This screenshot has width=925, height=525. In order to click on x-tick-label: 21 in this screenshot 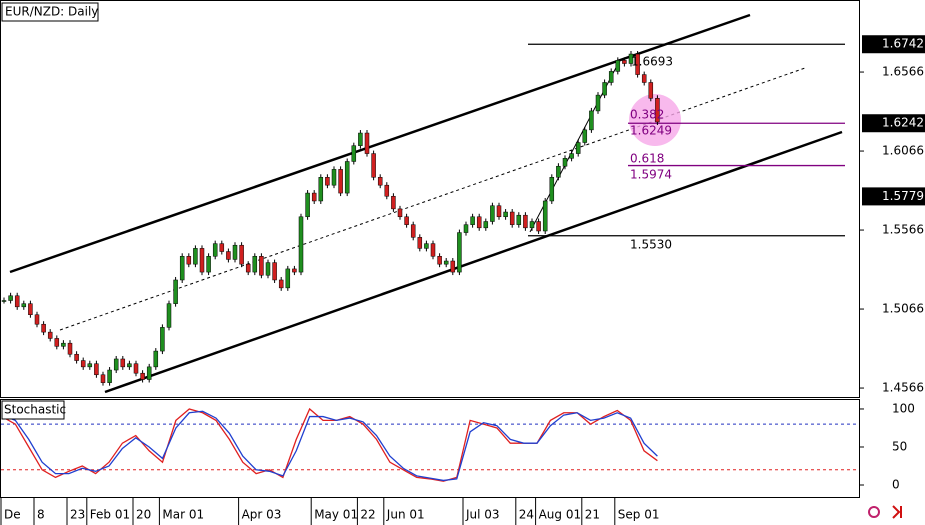, I will do `click(592, 515)`.